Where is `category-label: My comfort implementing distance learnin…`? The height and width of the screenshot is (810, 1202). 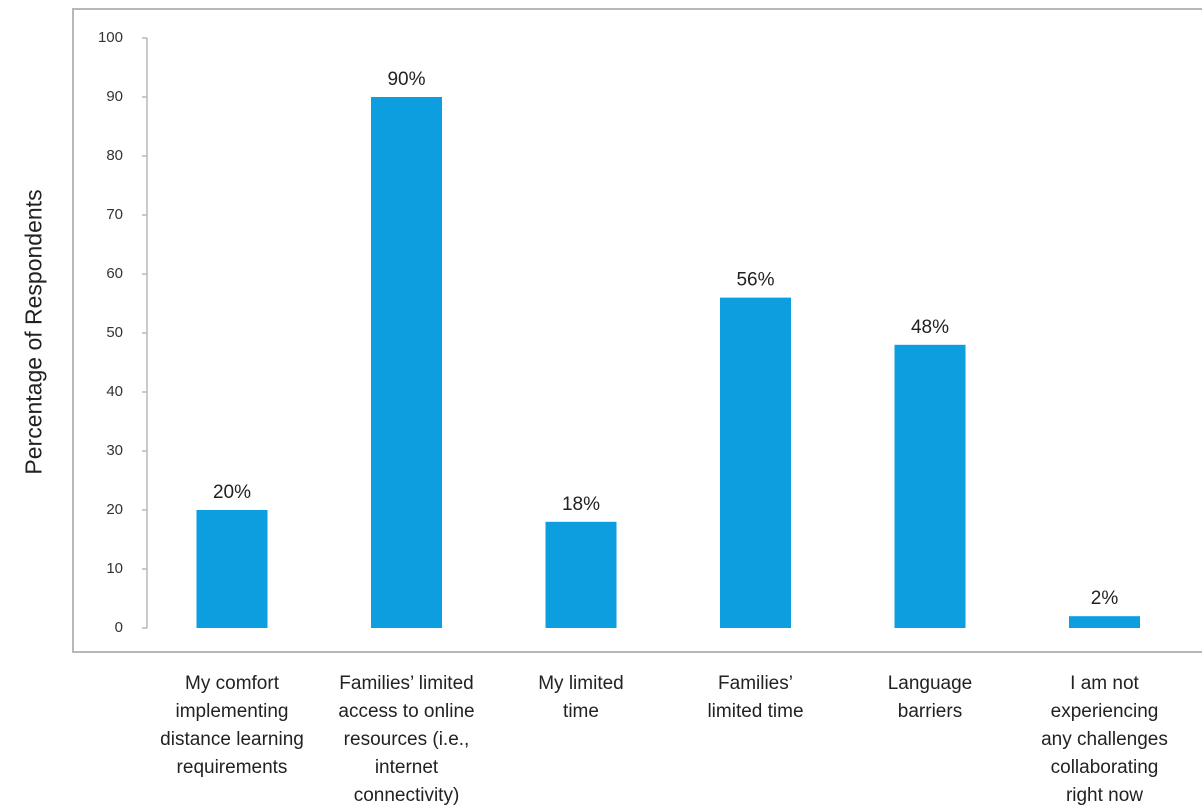
category-label: My comfort implementing distance learnin… is located at coordinates (232, 725).